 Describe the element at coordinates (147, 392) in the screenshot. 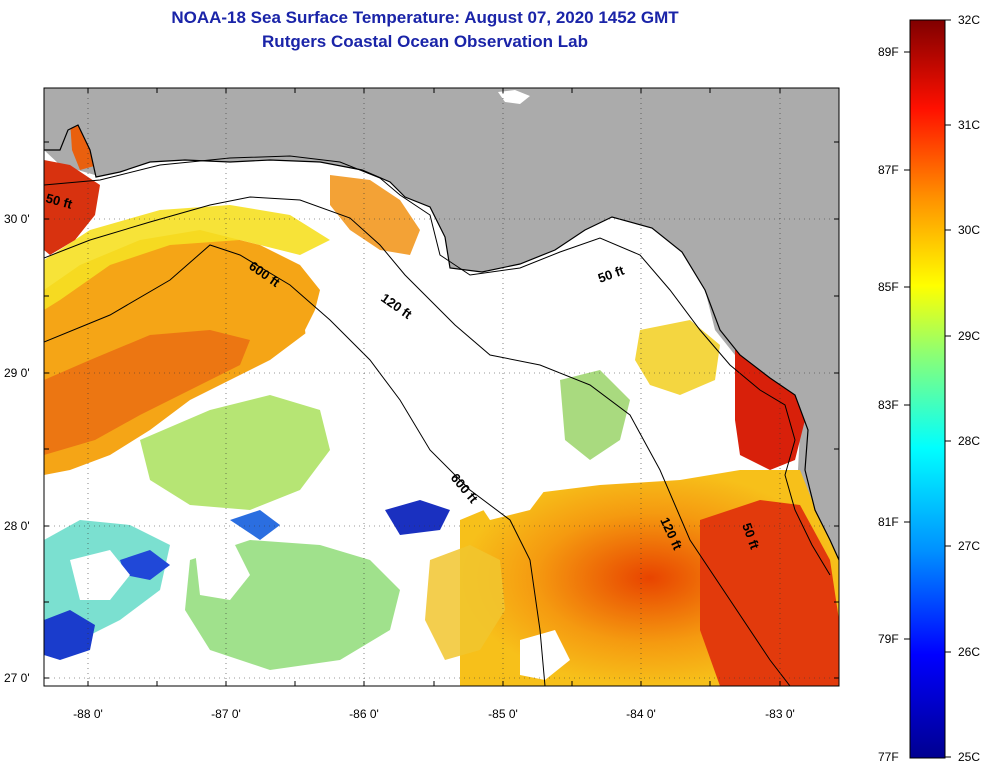

I see `sst-west-core` at that location.